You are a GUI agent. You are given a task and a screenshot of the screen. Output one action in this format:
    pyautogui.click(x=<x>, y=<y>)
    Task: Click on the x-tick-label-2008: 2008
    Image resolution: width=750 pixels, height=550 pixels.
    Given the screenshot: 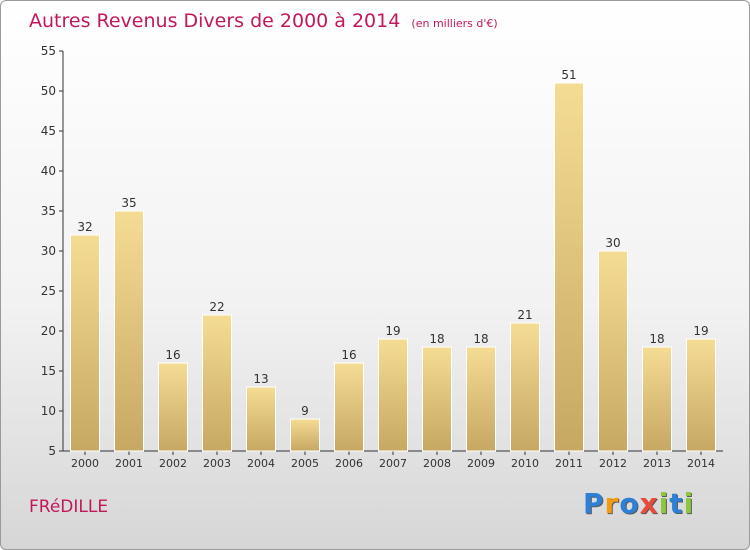 What is the action you would take?
    pyautogui.click(x=437, y=463)
    